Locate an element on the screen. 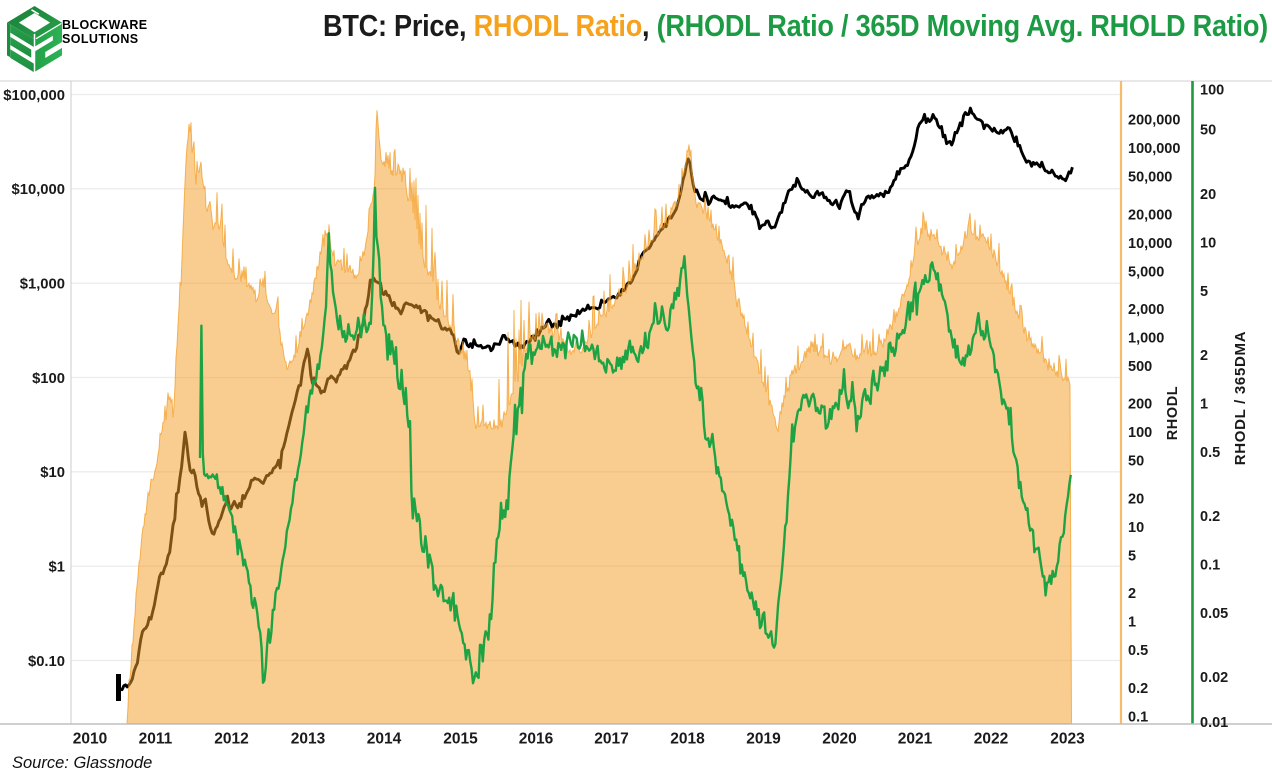 This screenshot has height=778, width=1272. svg-text: 0.02 is located at coordinates (1214, 678).